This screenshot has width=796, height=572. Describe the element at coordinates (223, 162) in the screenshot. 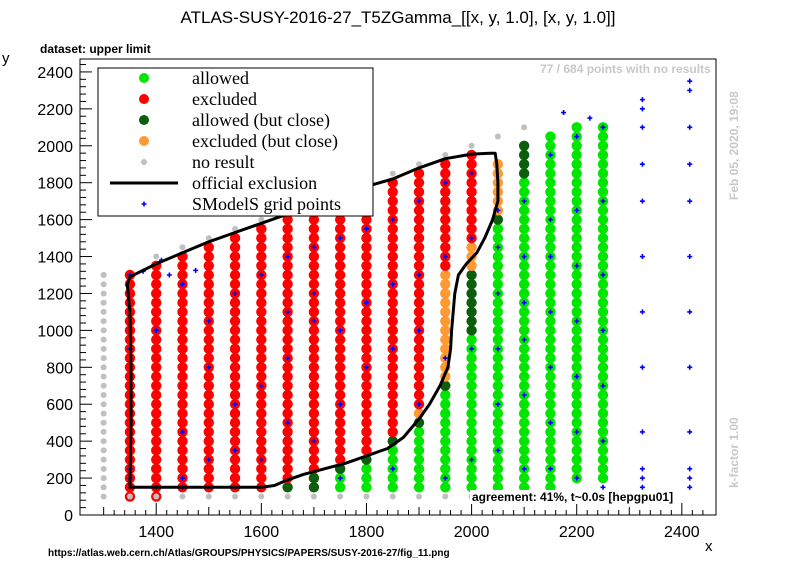

I see `legend-label: no result` at that location.